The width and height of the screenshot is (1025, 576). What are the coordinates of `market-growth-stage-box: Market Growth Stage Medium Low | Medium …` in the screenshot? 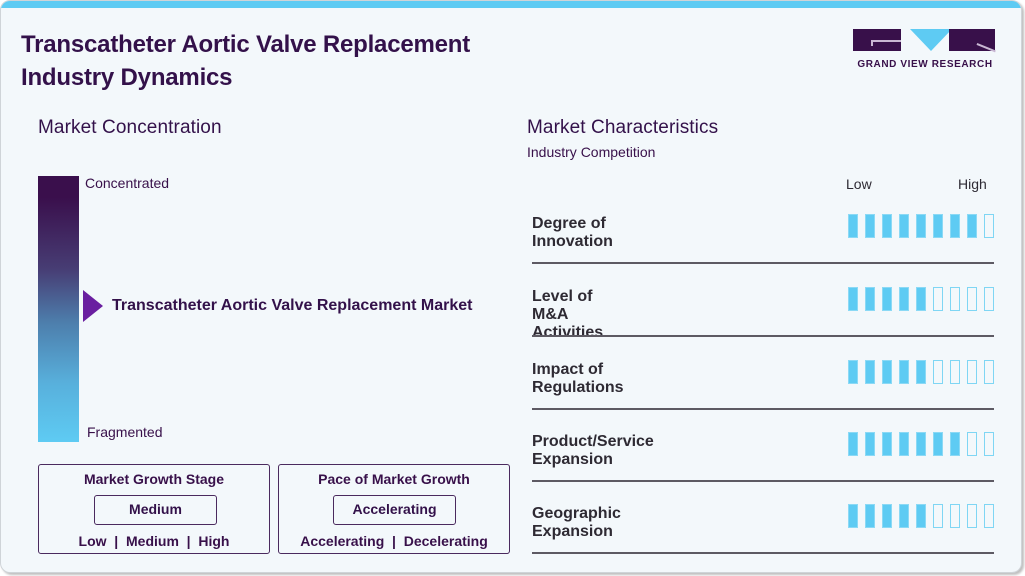 It's located at (154, 509).